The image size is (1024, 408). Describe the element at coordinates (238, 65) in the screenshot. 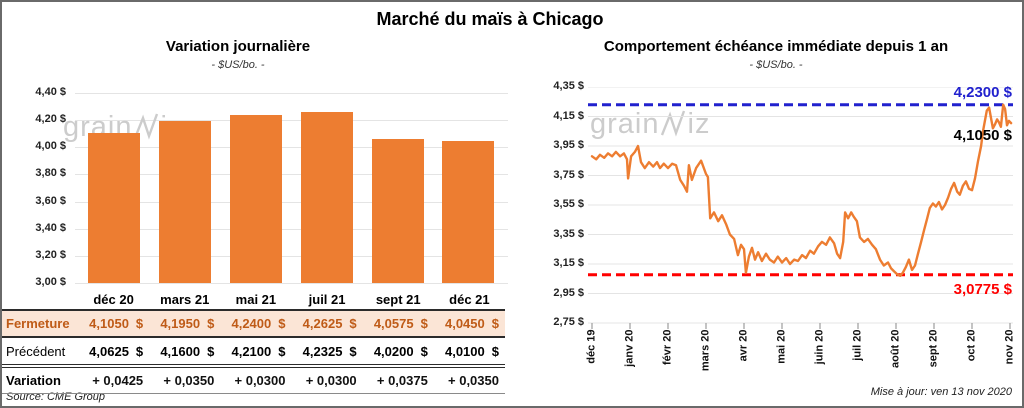

I see `bar-chart-subtitle: - $US/bo. -` at that location.